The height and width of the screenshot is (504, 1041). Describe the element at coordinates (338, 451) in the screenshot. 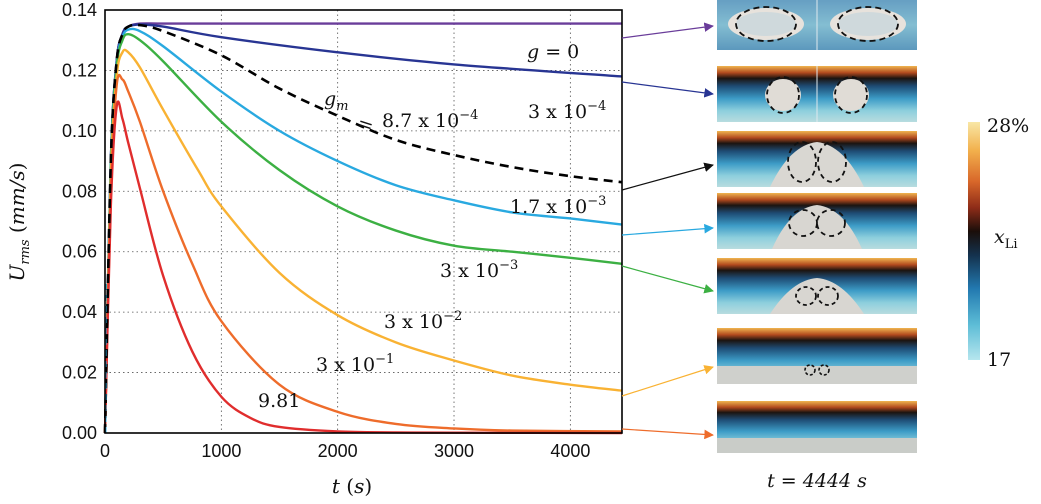

I see `x-tick-label: 2000` at that location.